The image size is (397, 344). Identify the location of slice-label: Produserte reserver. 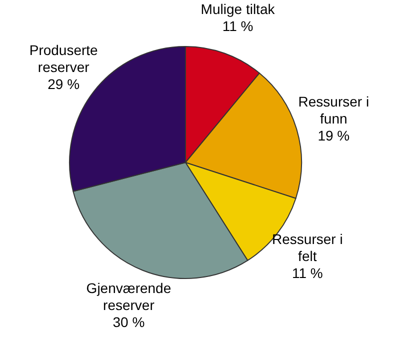
(63, 58).